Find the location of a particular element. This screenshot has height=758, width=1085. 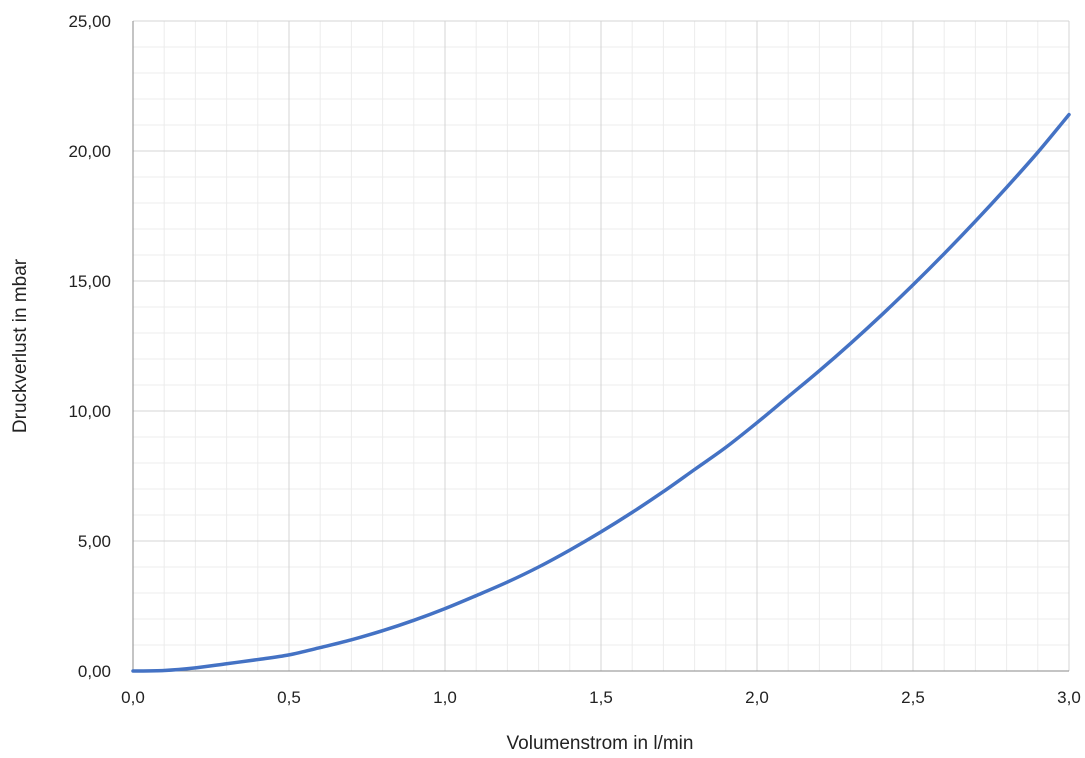

x-tick-label: 3,0 is located at coordinates (1069, 697).